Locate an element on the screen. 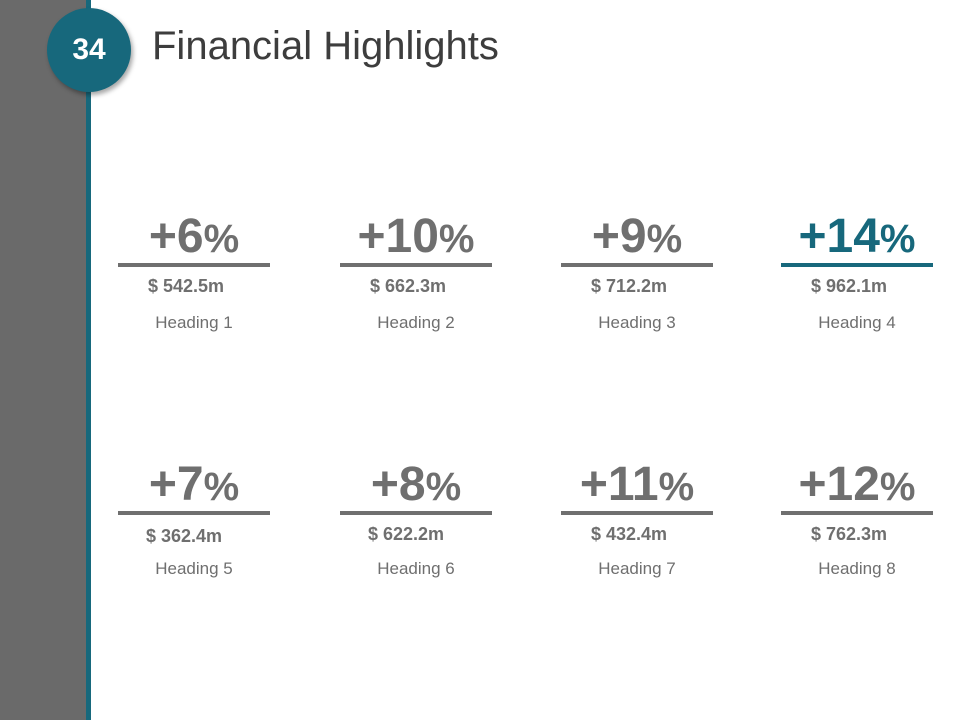 The image size is (960, 720). metric-amount: $ 362.4m is located at coordinates (184, 536).